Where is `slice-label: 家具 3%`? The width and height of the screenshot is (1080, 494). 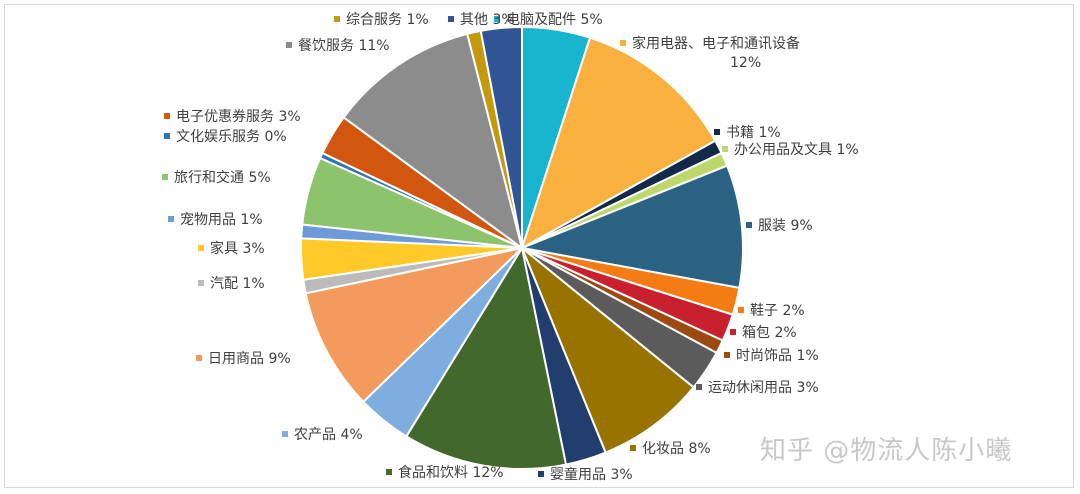
slice-label: 家具 3% is located at coordinates (231, 248).